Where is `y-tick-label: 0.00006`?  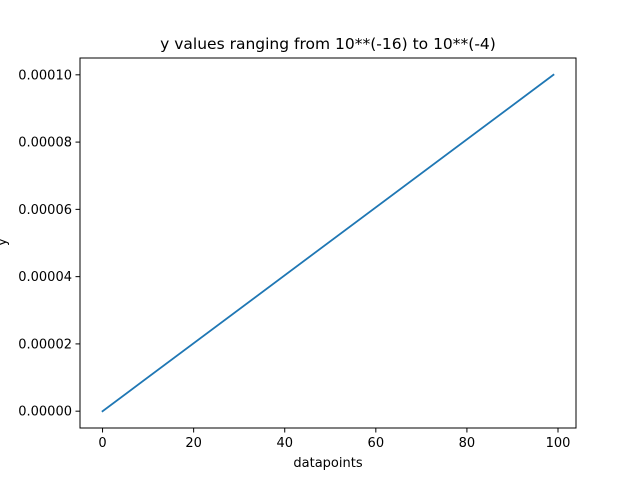 y-tick-label: 0.00006 is located at coordinates (45, 210).